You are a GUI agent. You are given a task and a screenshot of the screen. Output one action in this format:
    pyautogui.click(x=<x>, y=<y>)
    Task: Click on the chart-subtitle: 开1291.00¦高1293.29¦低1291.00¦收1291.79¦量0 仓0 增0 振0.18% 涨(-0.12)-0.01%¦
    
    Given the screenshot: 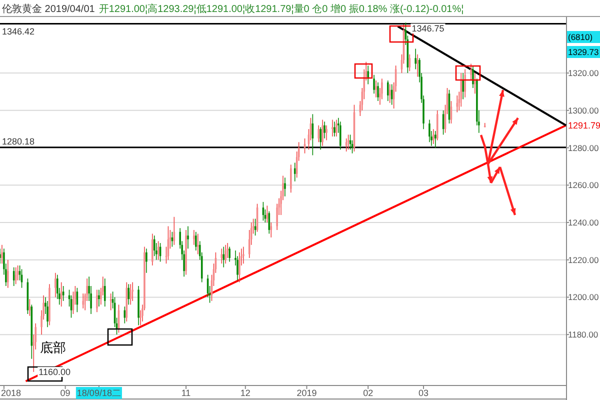 What is the action you would take?
    pyautogui.click(x=281, y=9)
    